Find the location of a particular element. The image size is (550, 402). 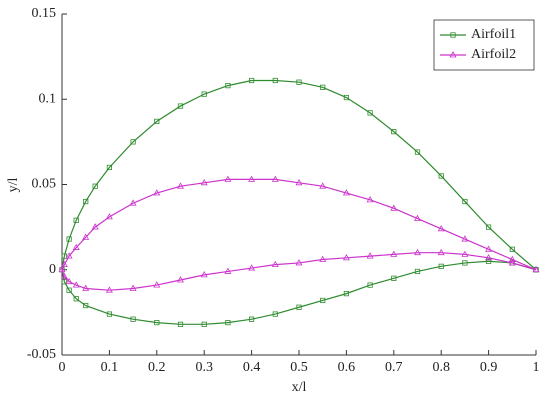

x-tick-label: 0.3 is located at coordinates (204, 367).